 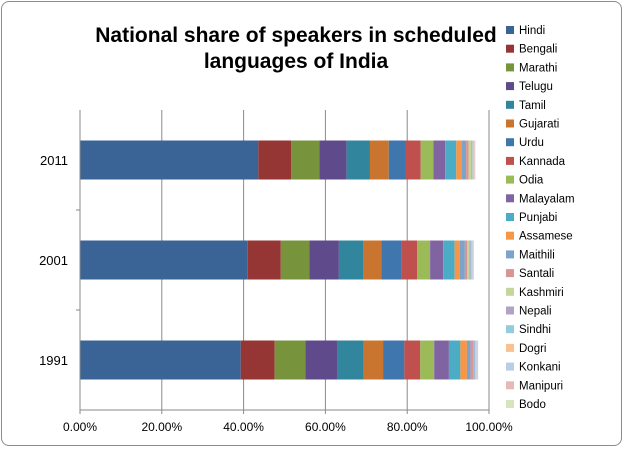 I want to click on legend-label: Sindhi, so click(x=535, y=330).